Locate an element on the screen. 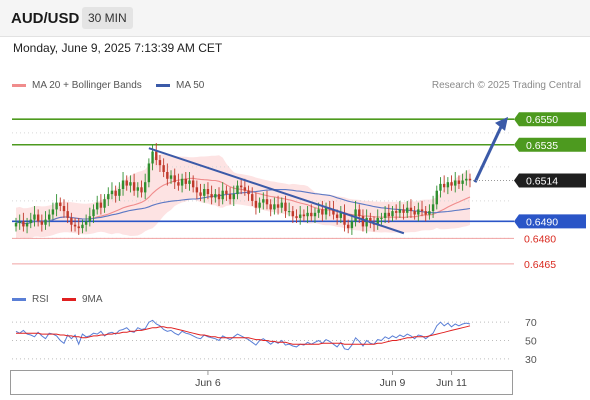 The image size is (590, 400). credit-text: Research © 2025 Trading Central is located at coordinates (506, 85).